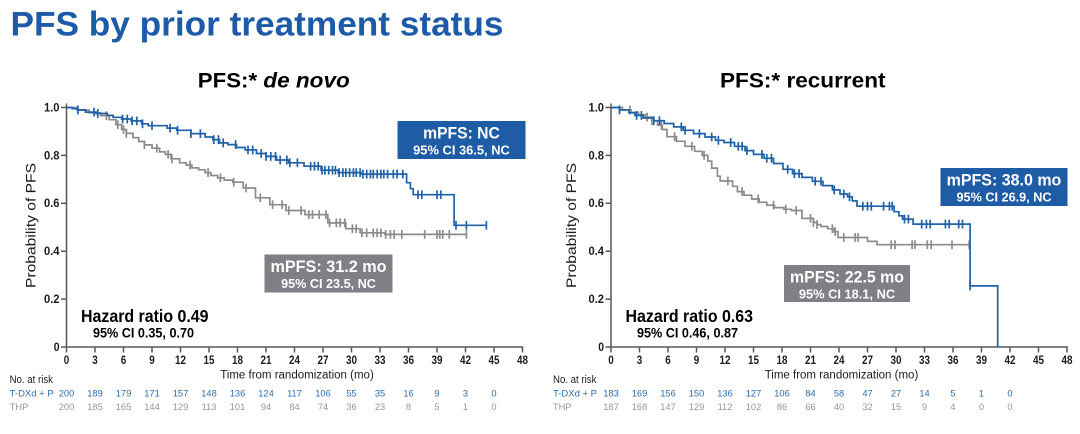 The height and width of the screenshot is (434, 1080). Describe the element at coordinates (380, 407) in the screenshot. I see `svg-text: 23` at that location.